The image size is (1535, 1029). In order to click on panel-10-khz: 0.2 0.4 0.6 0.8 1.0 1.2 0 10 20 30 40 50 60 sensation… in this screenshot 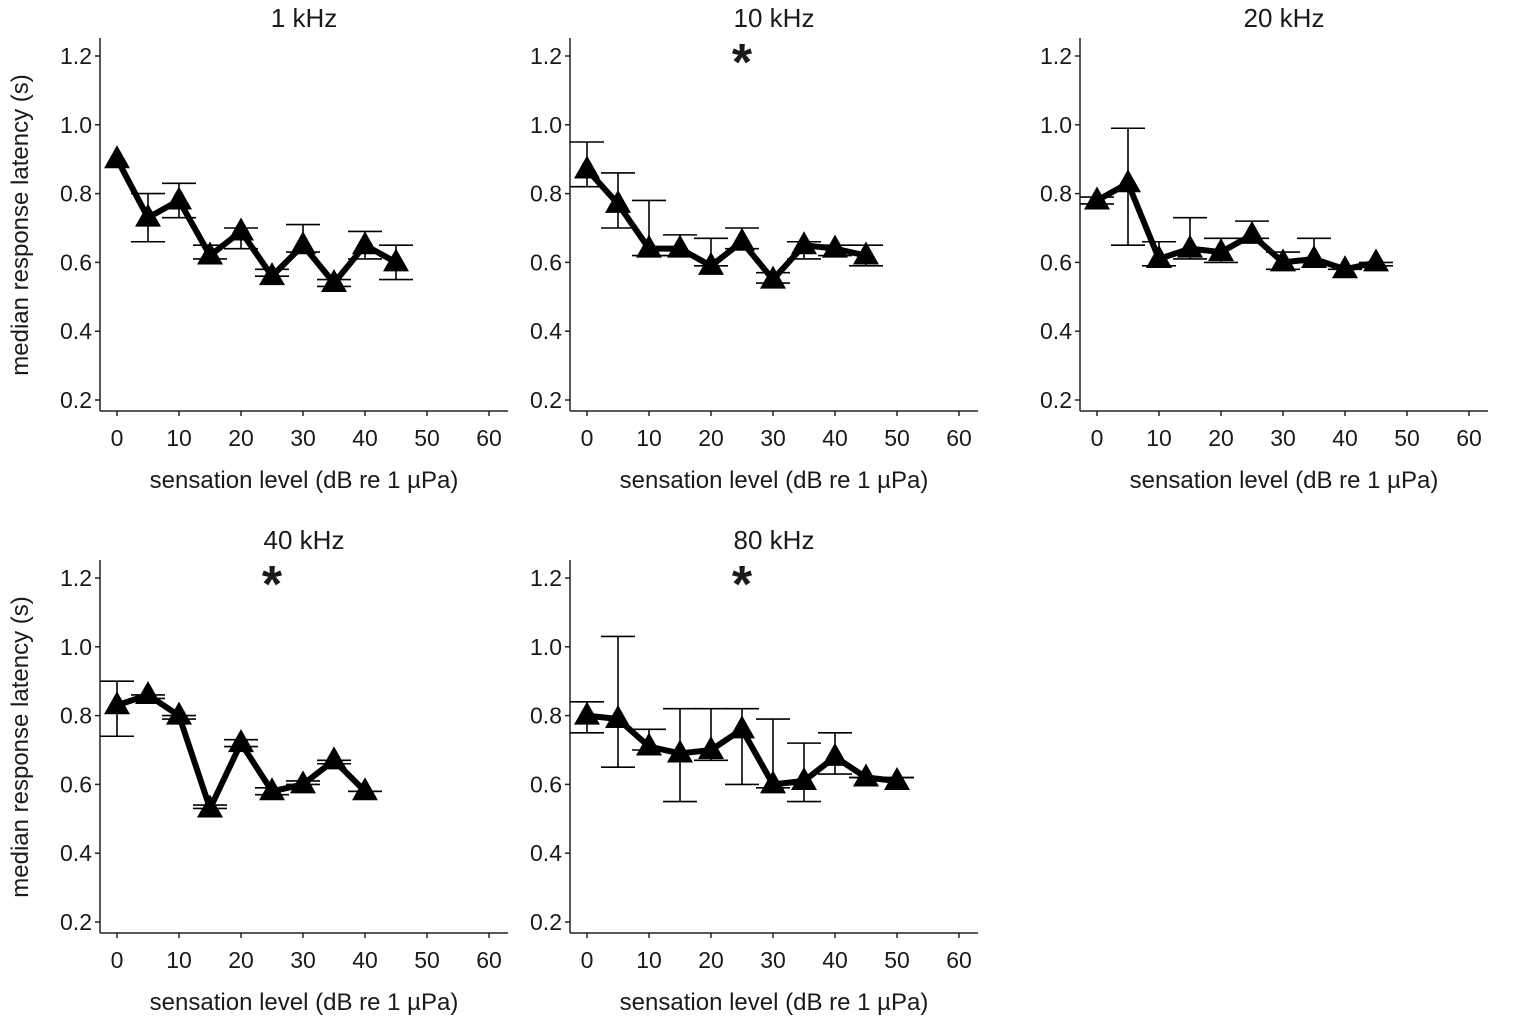, I will do `click(754, 248)`.